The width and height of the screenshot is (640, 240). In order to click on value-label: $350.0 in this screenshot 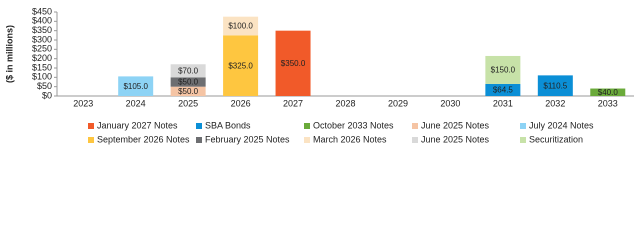, I will do `click(293, 63)`.